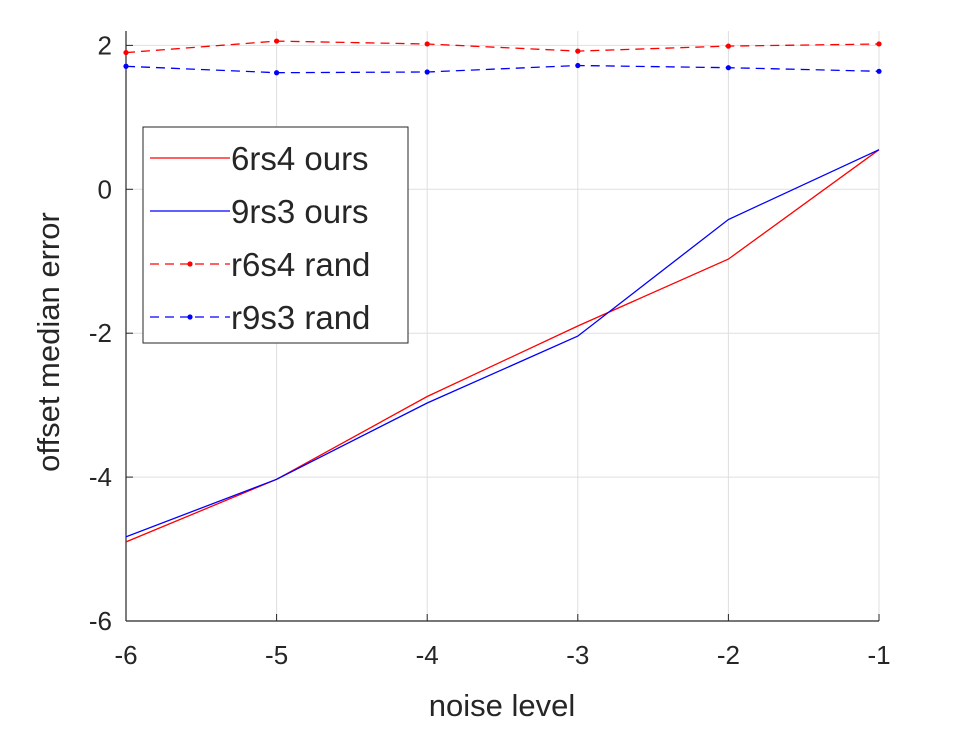 The width and height of the screenshot is (970, 733). What do you see at coordinates (728, 655) in the screenshot?
I see `x-tick-label: -2` at bounding box center [728, 655].